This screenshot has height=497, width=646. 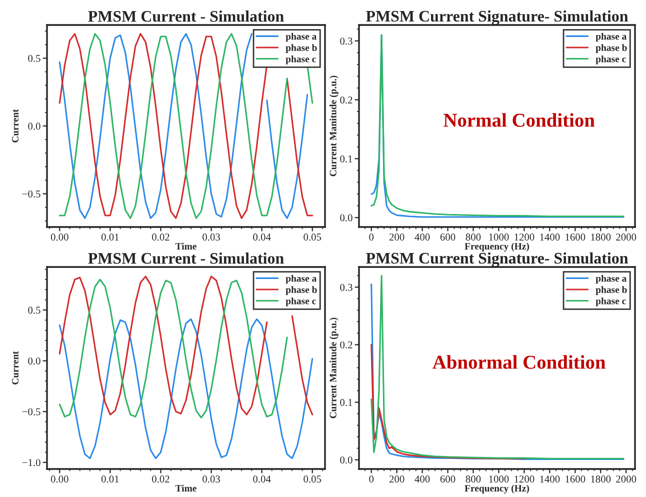 I want to click on annotation: Normal Condition, so click(x=519, y=120).